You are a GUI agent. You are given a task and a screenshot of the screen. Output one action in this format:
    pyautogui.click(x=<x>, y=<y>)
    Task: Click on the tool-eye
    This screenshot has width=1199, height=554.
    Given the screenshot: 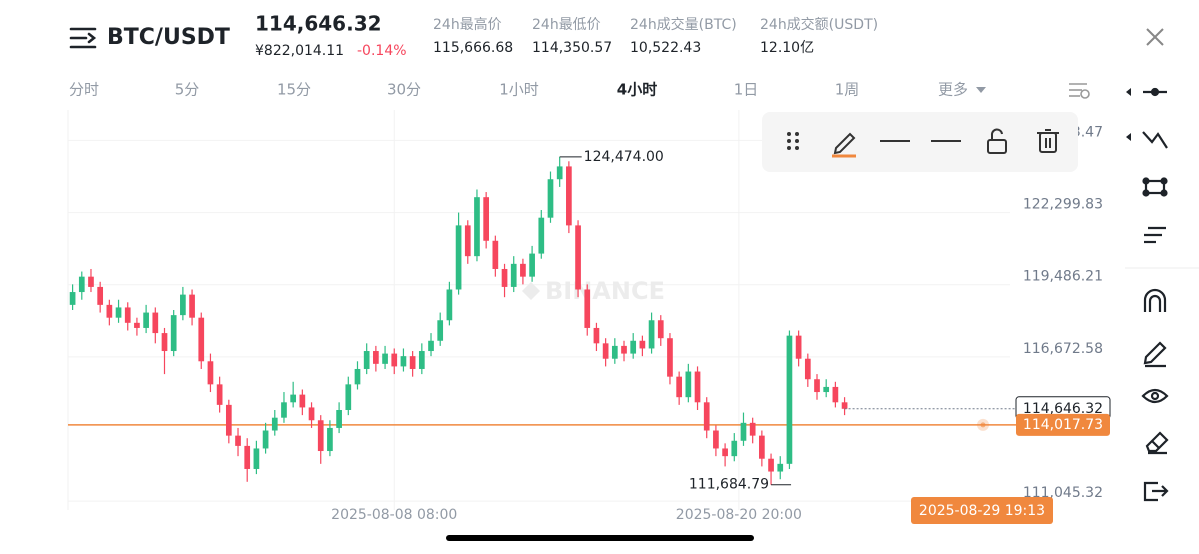 What is the action you would take?
    pyautogui.click(x=1155, y=396)
    